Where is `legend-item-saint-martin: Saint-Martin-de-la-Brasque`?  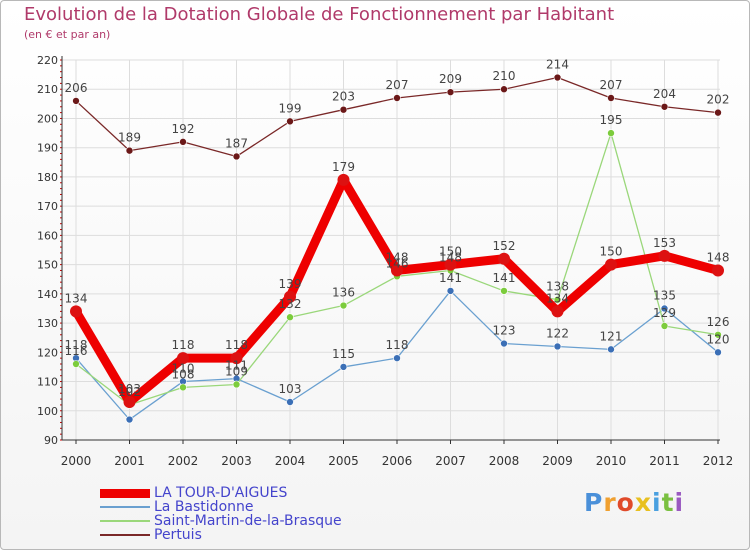 legend-item-saint-martin: Saint-Martin-de-la-Brasque is located at coordinates (221, 521).